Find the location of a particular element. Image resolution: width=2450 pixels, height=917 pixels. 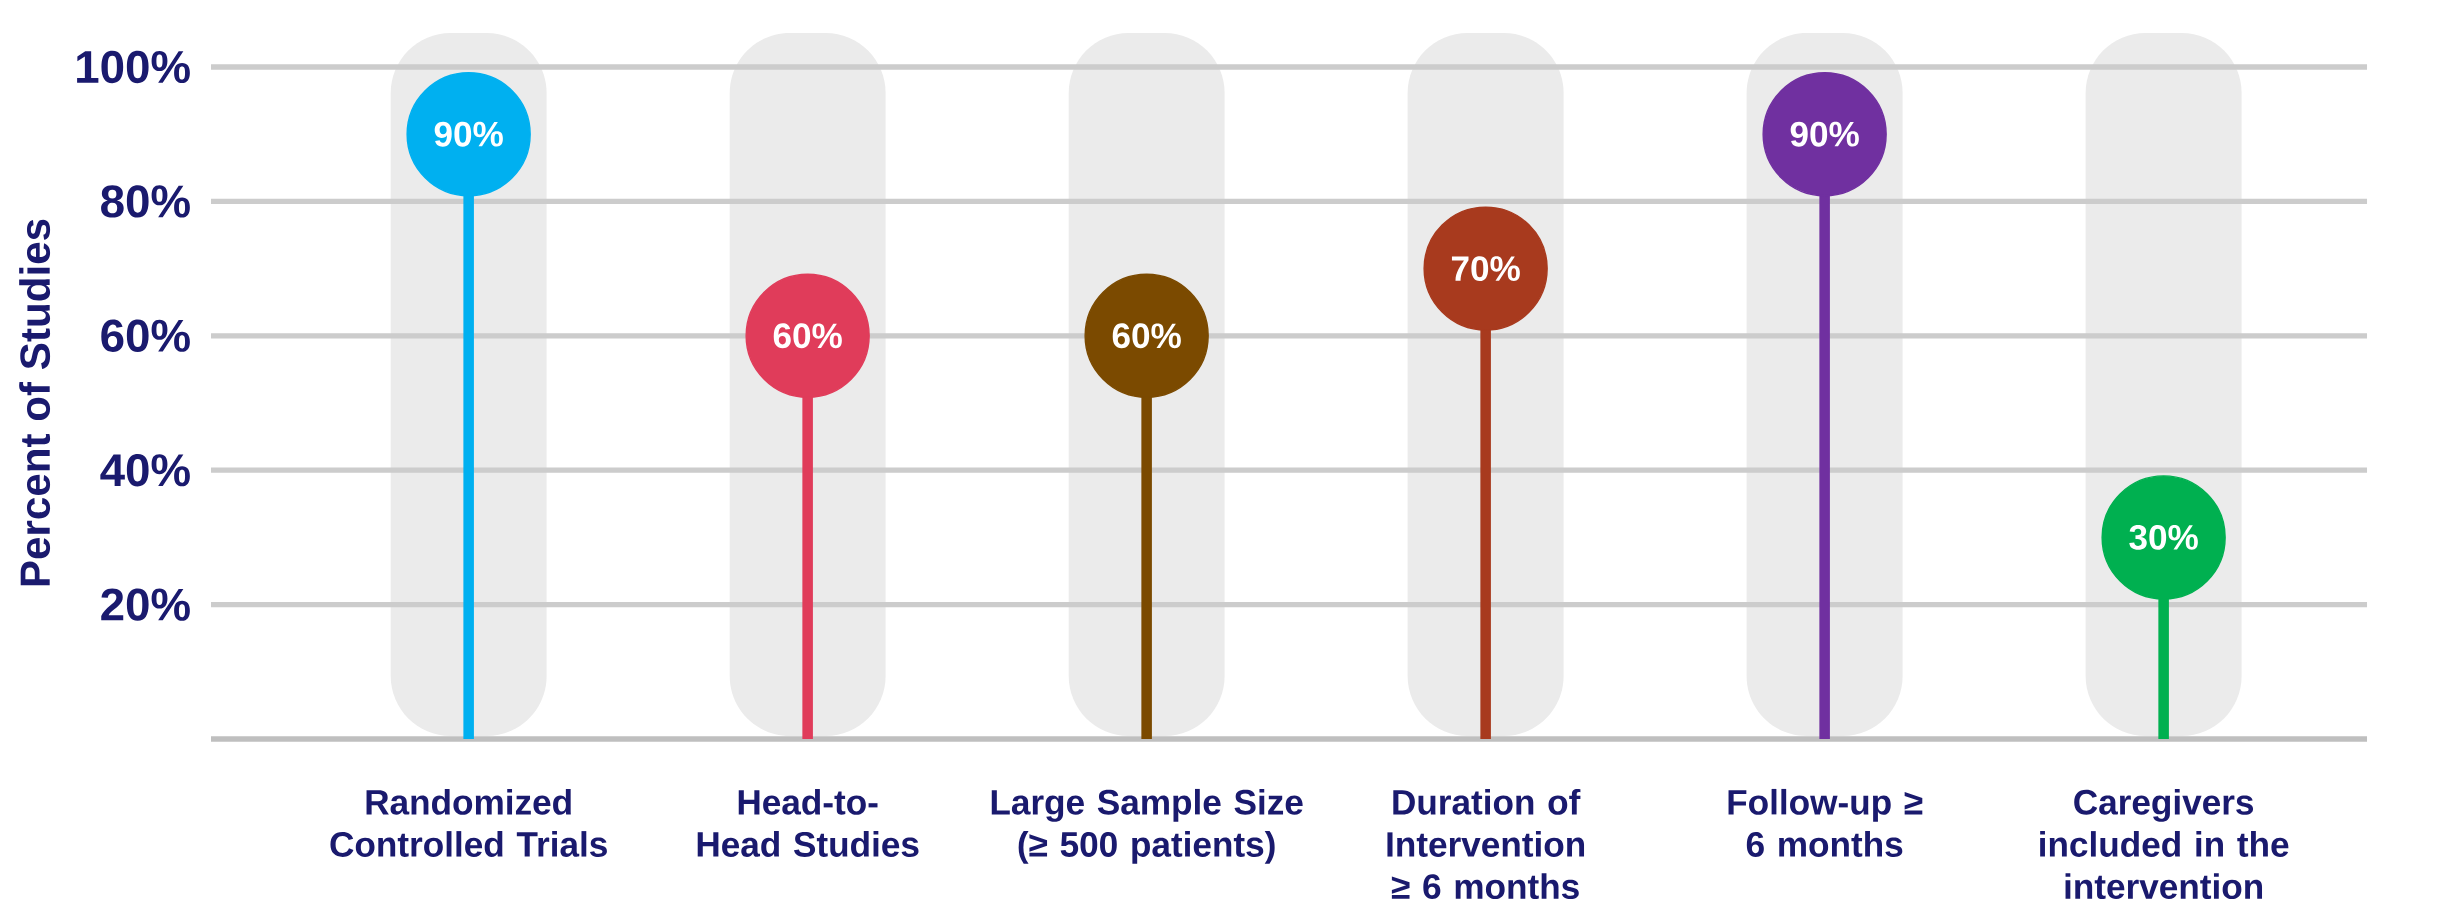

x-tick-label: Large Sample Size (≥ 500 patients) is located at coordinates (1147, 826).